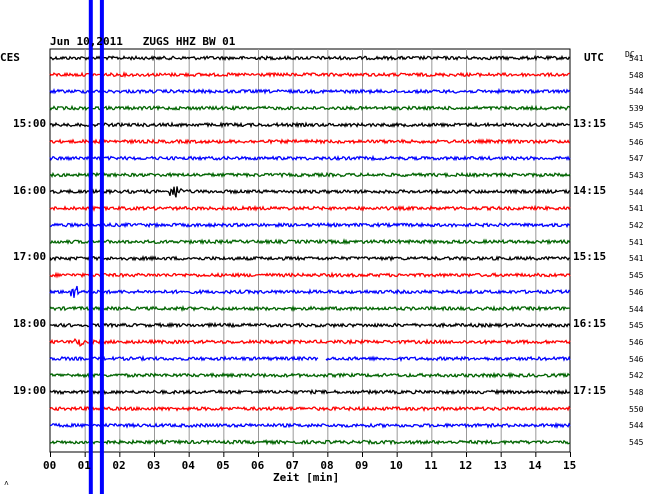 This screenshot has height=494, width=650. Describe the element at coordinates (258, 465) in the screenshot. I see `x-tick-label: 06` at that location.